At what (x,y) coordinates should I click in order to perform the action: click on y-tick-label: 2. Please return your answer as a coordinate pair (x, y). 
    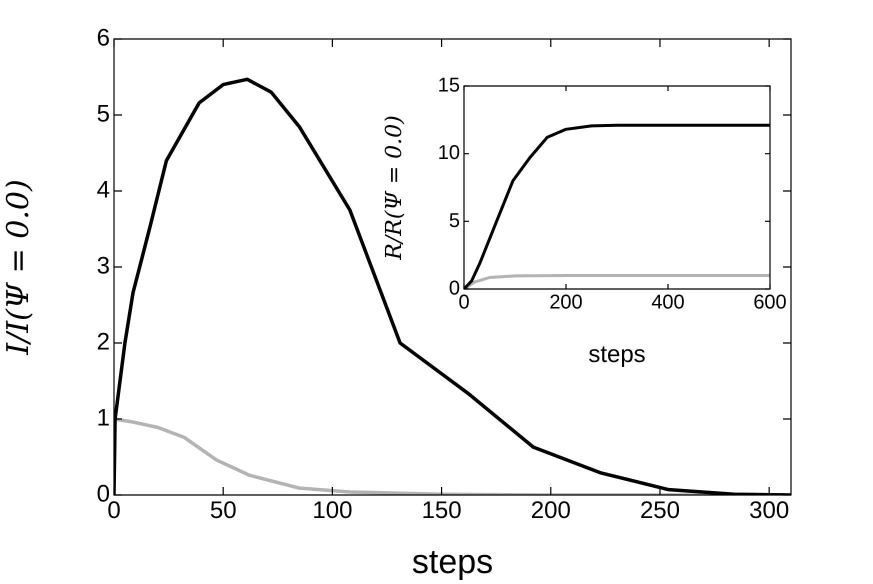
    Looking at the image, I should click on (103, 342).